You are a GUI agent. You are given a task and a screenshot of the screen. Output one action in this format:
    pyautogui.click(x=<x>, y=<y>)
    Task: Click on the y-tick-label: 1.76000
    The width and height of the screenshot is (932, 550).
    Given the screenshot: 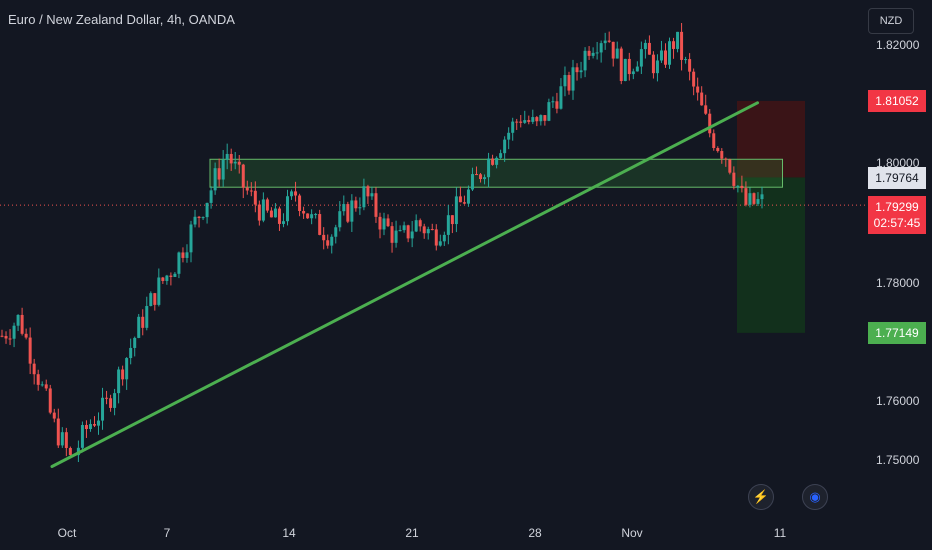 What is the action you would take?
    pyautogui.click(x=898, y=401)
    